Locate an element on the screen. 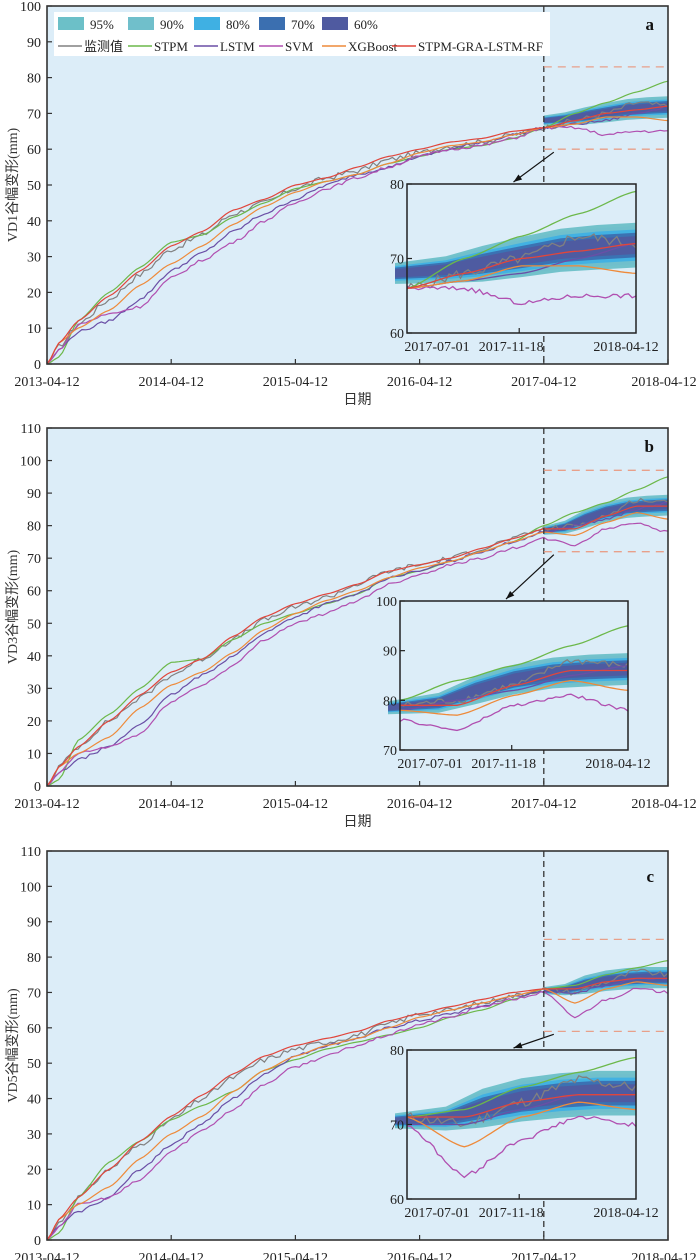 This screenshot has width=700, height=1260. y-tick-label: 60 is located at coordinates (34, 150).